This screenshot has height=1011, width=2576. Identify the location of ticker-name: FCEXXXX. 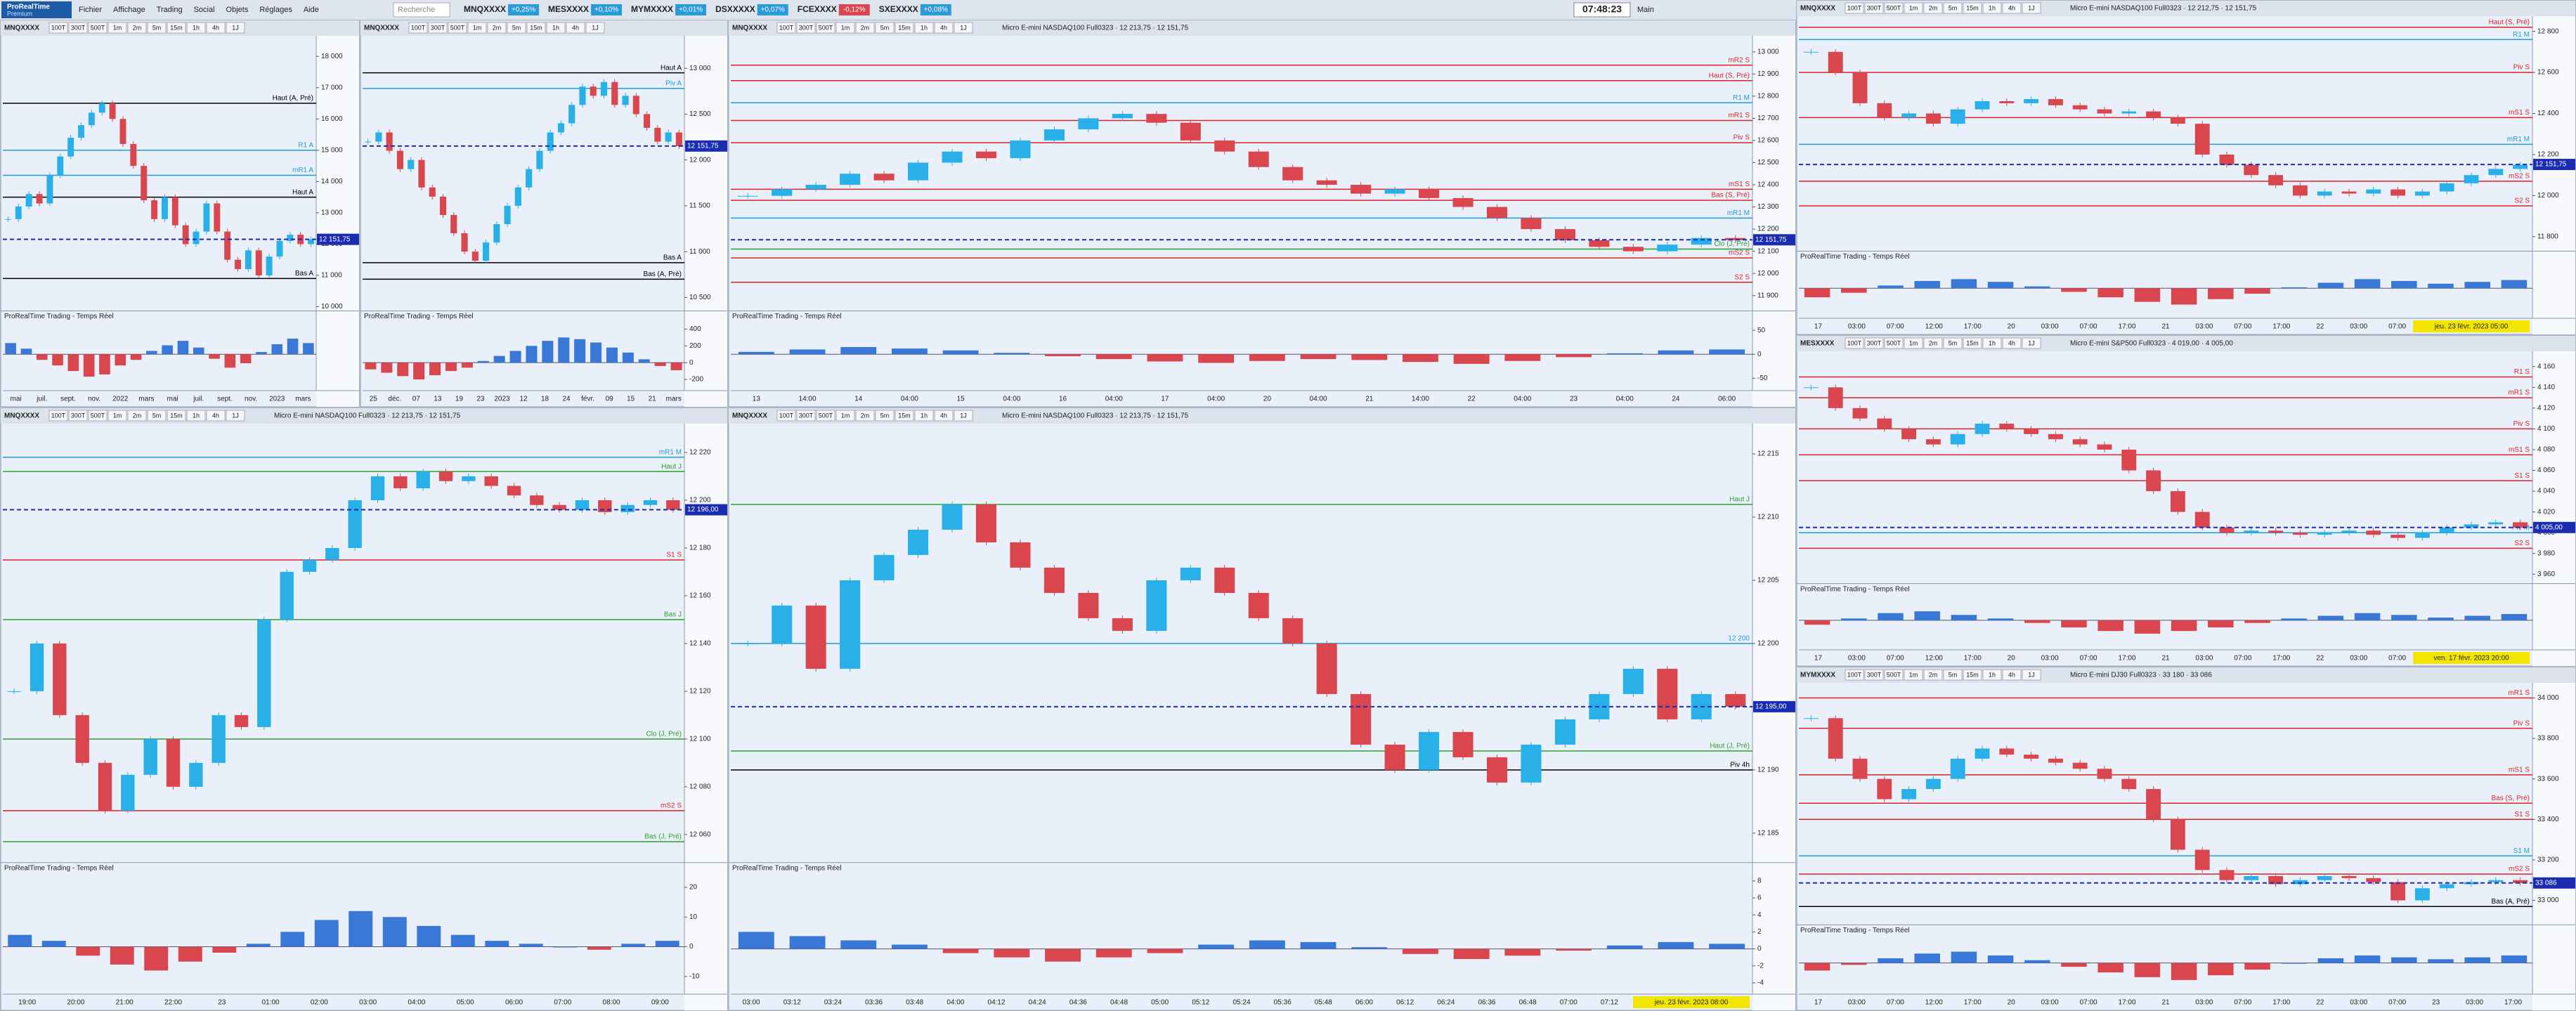
(817, 9).